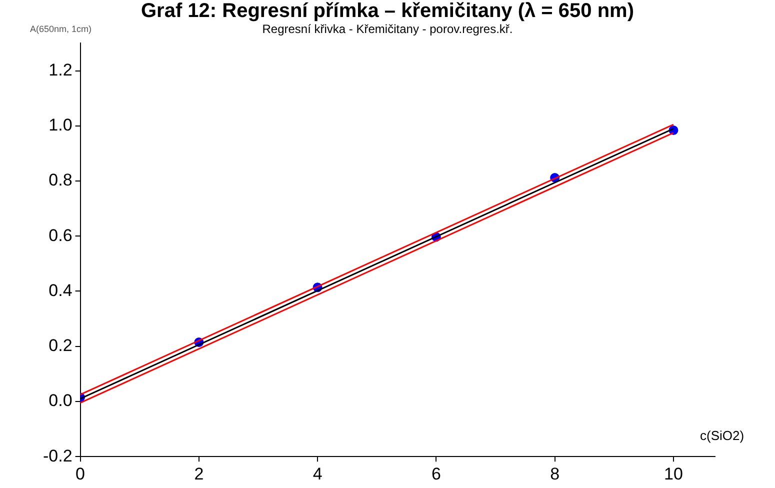  What do you see at coordinates (673, 474) in the screenshot?
I see `x-tick-label: 10` at bounding box center [673, 474].